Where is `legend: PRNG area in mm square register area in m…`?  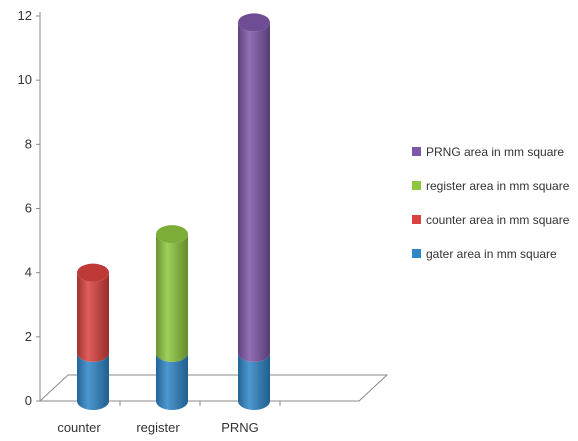 legend: PRNG area in mm square register area in m… is located at coordinates (491, 203).